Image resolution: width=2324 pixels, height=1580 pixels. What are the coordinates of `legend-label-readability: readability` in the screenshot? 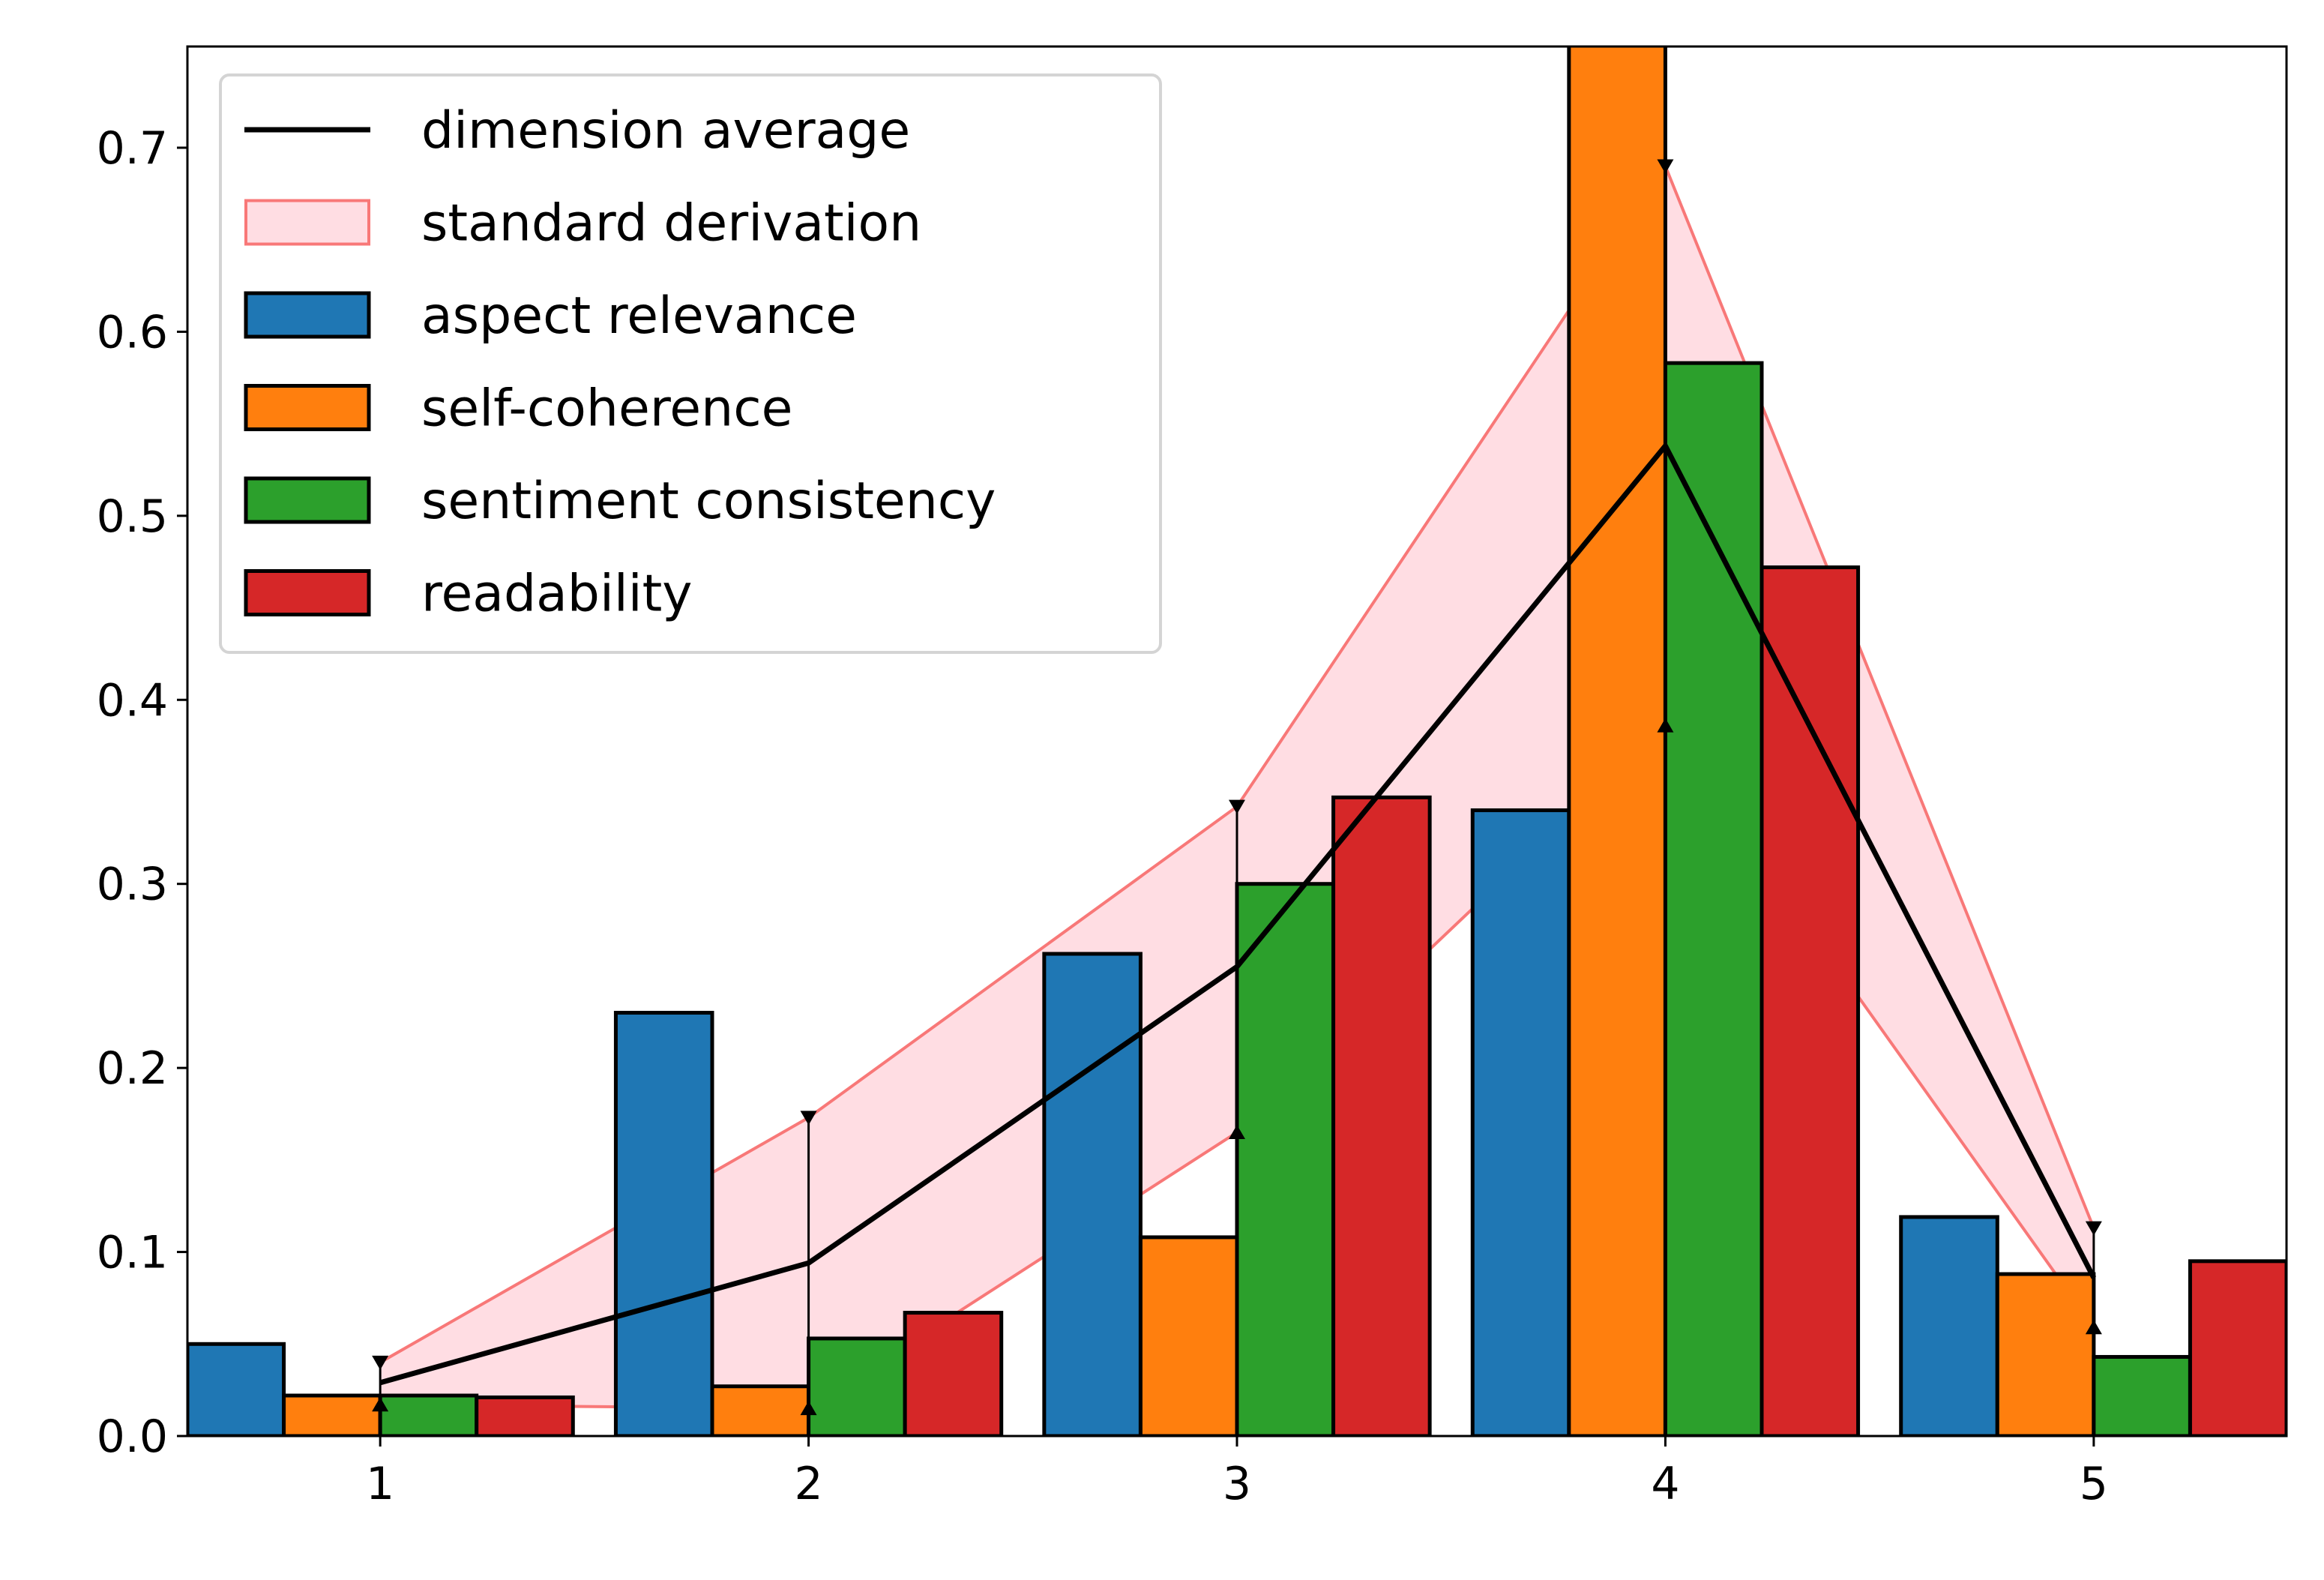 It's located at (557, 594).